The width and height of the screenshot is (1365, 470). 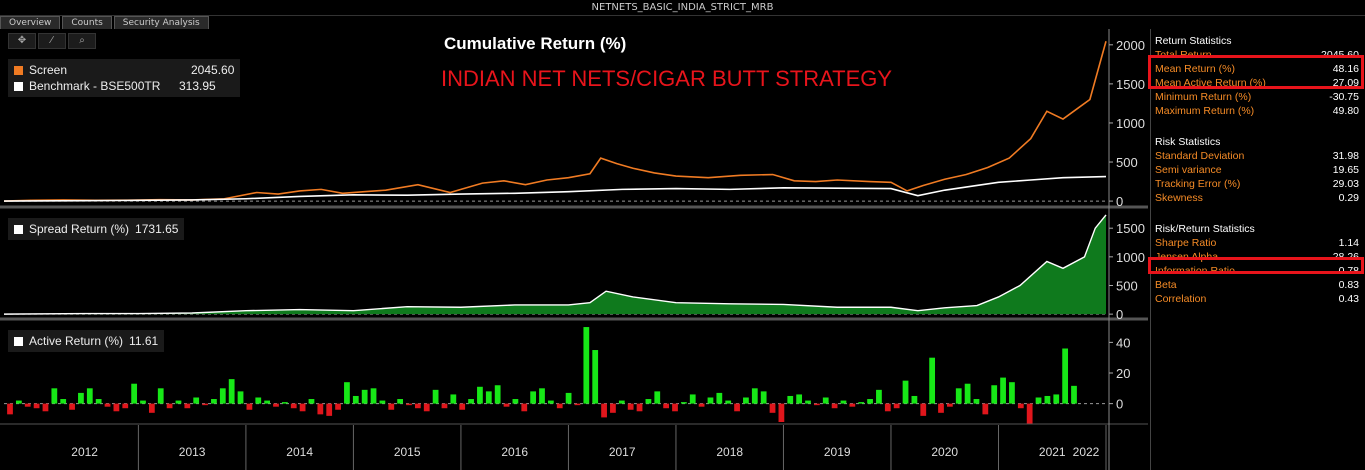 I want to click on tab-bar: Overview Counts Security Analysis, so click(x=105, y=22).